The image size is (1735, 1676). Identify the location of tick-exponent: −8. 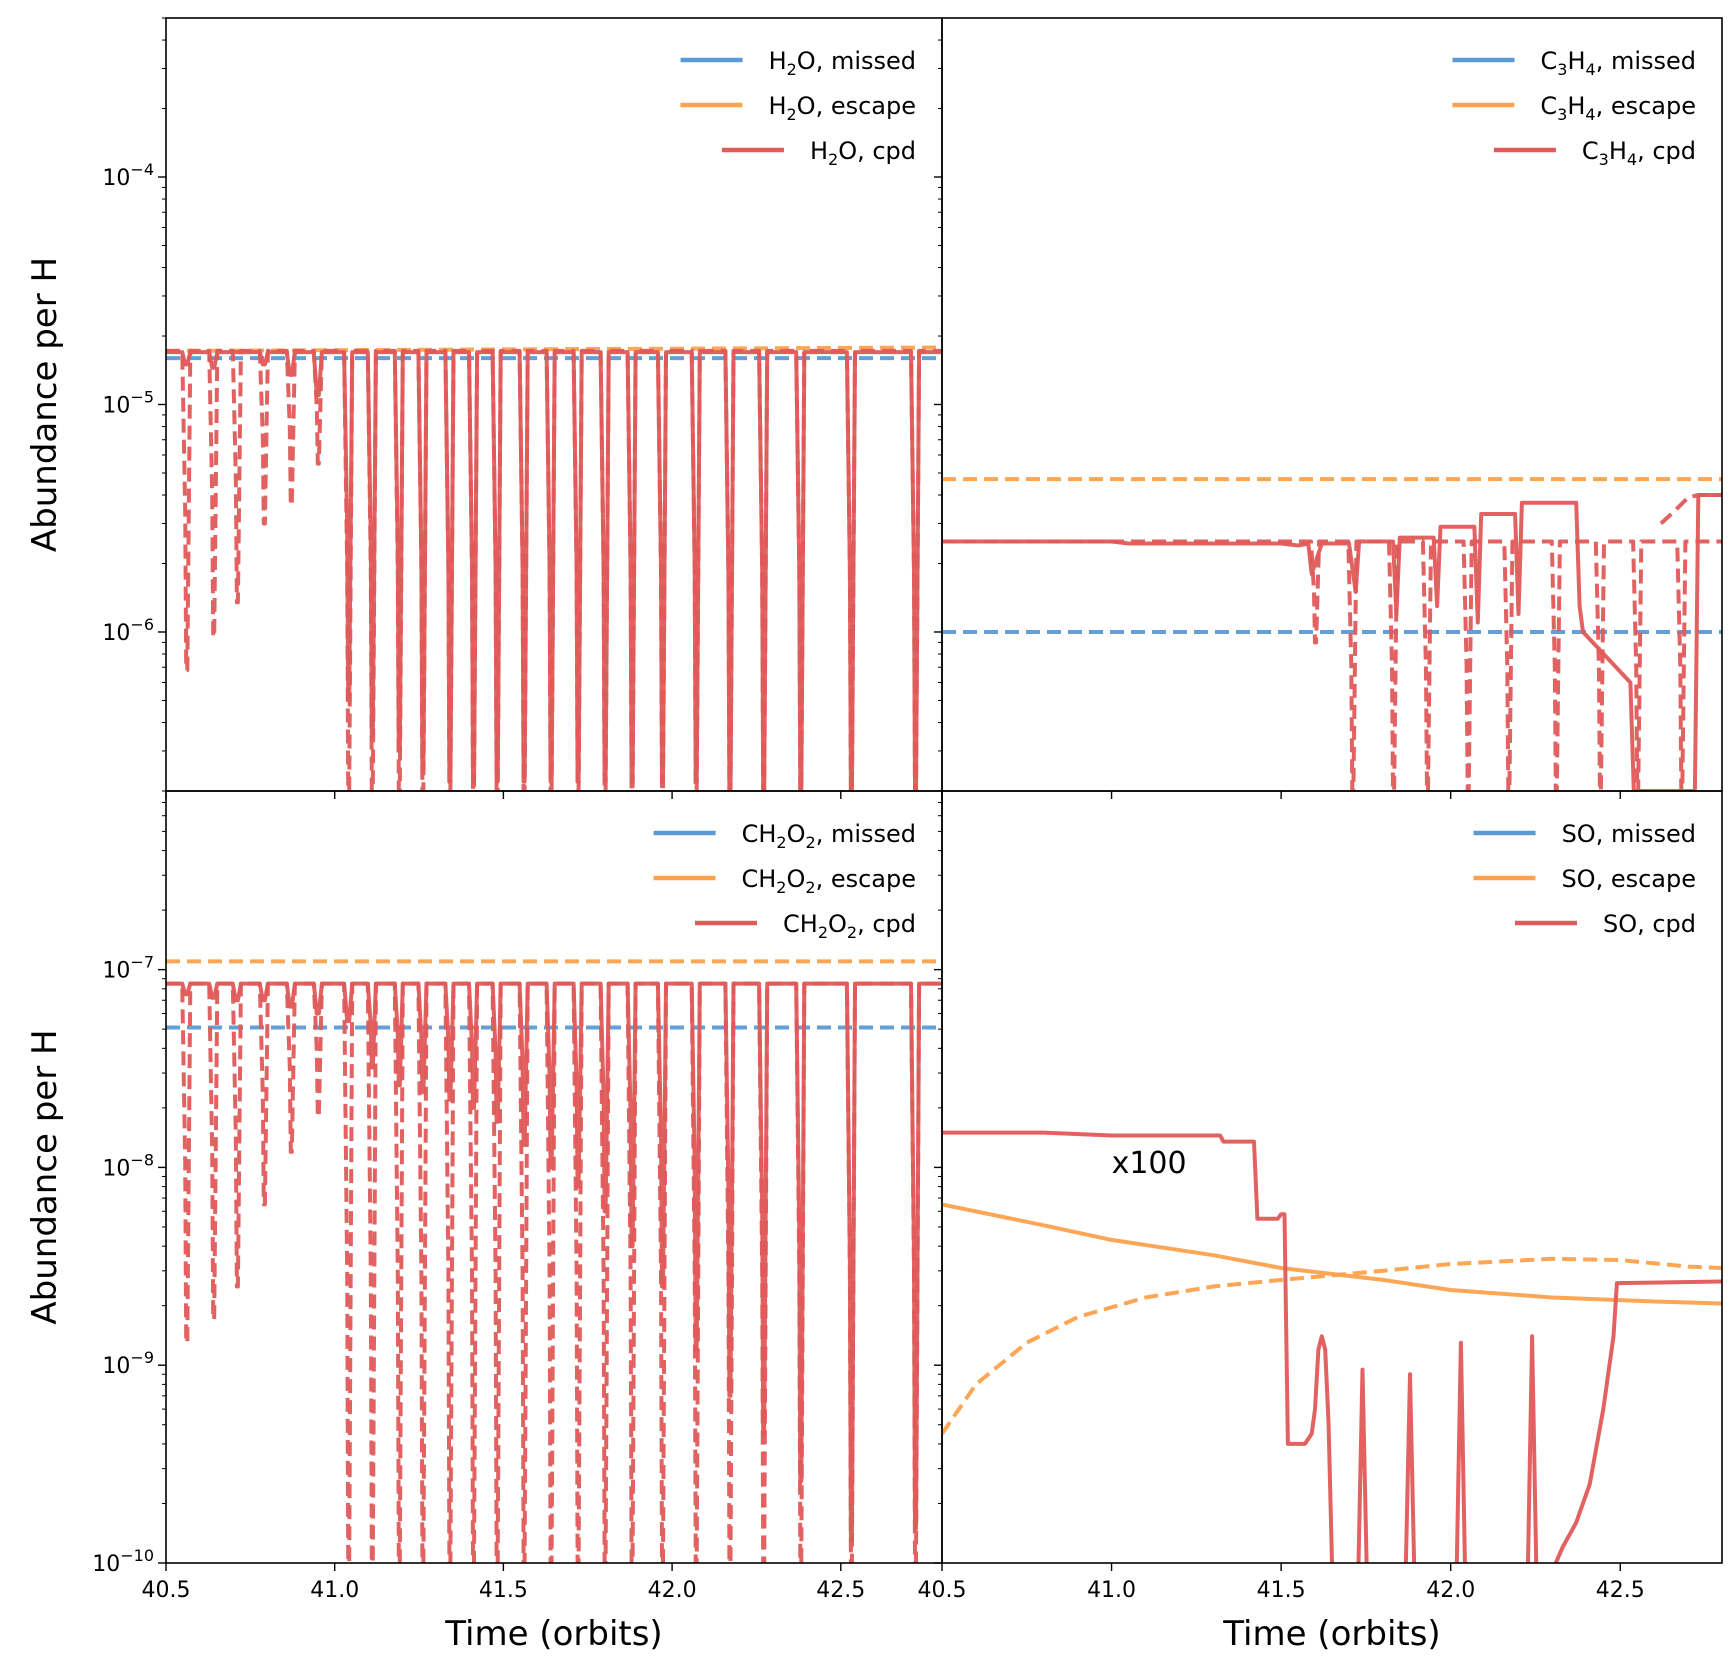
(142, 1159).